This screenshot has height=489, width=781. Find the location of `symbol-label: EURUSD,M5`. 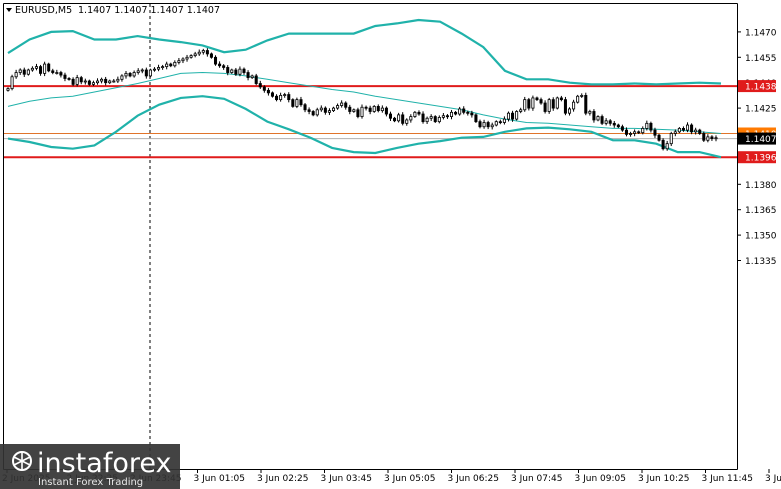

symbol-label: EURUSD,M5 is located at coordinates (43, 10).